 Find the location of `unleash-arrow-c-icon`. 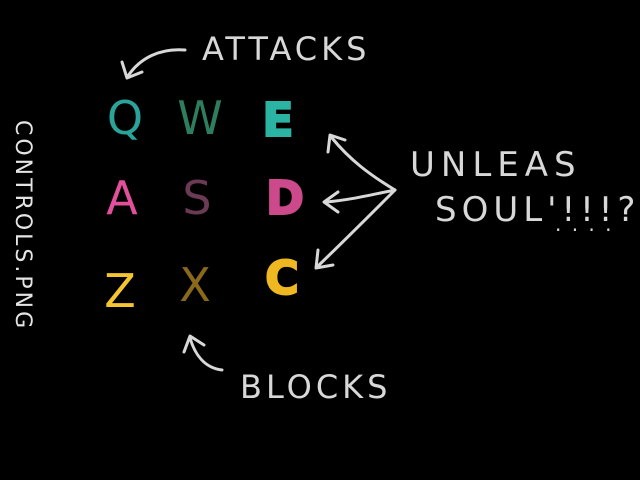

unleash-arrow-c-icon is located at coordinates (356, 228).